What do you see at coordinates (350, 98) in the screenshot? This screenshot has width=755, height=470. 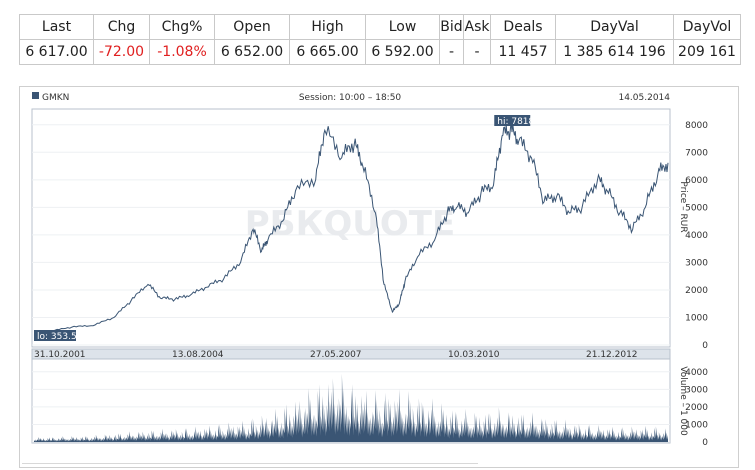 I see `session-label: Session: 10:00 – 18:50` at bounding box center [350, 98].